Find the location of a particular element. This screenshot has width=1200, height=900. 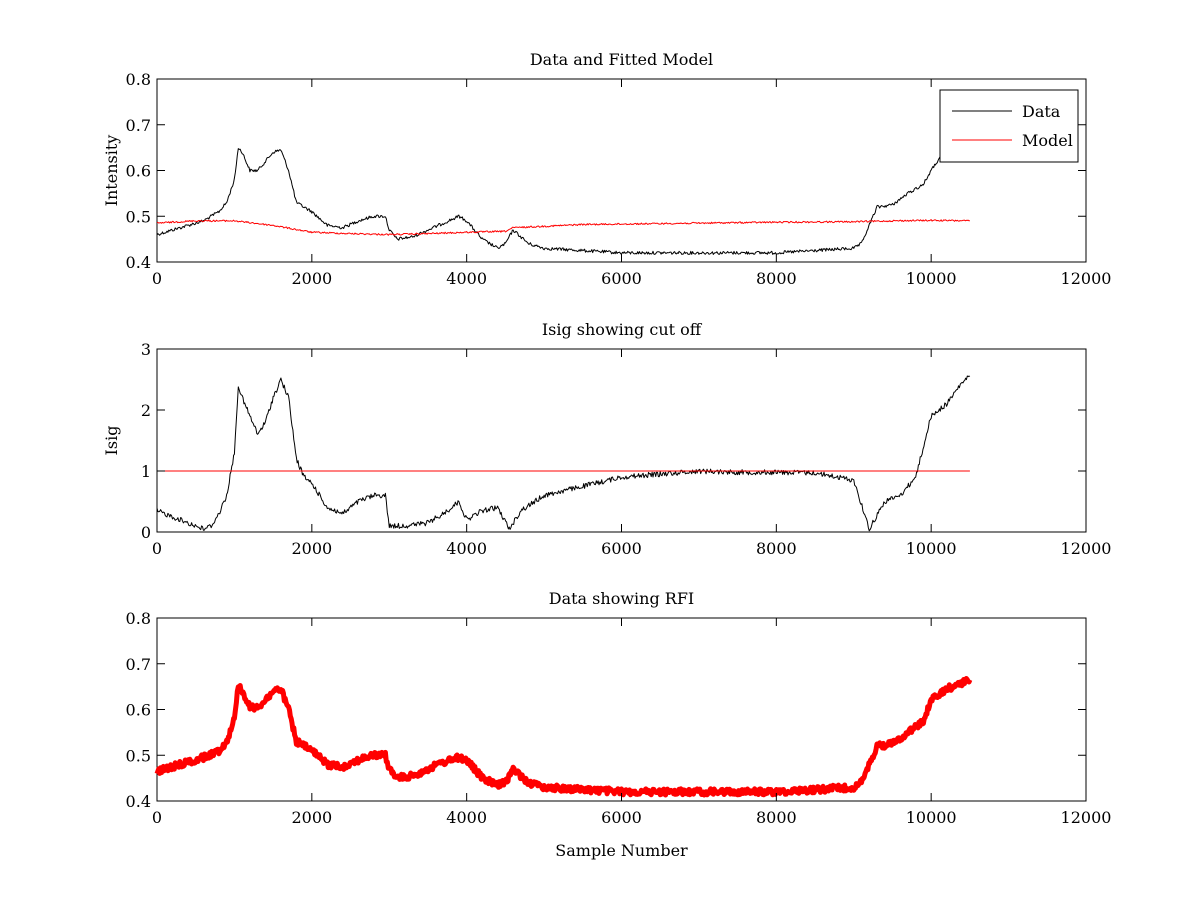

chart-title: Isig showing cut off is located at coordinates (622, 329).